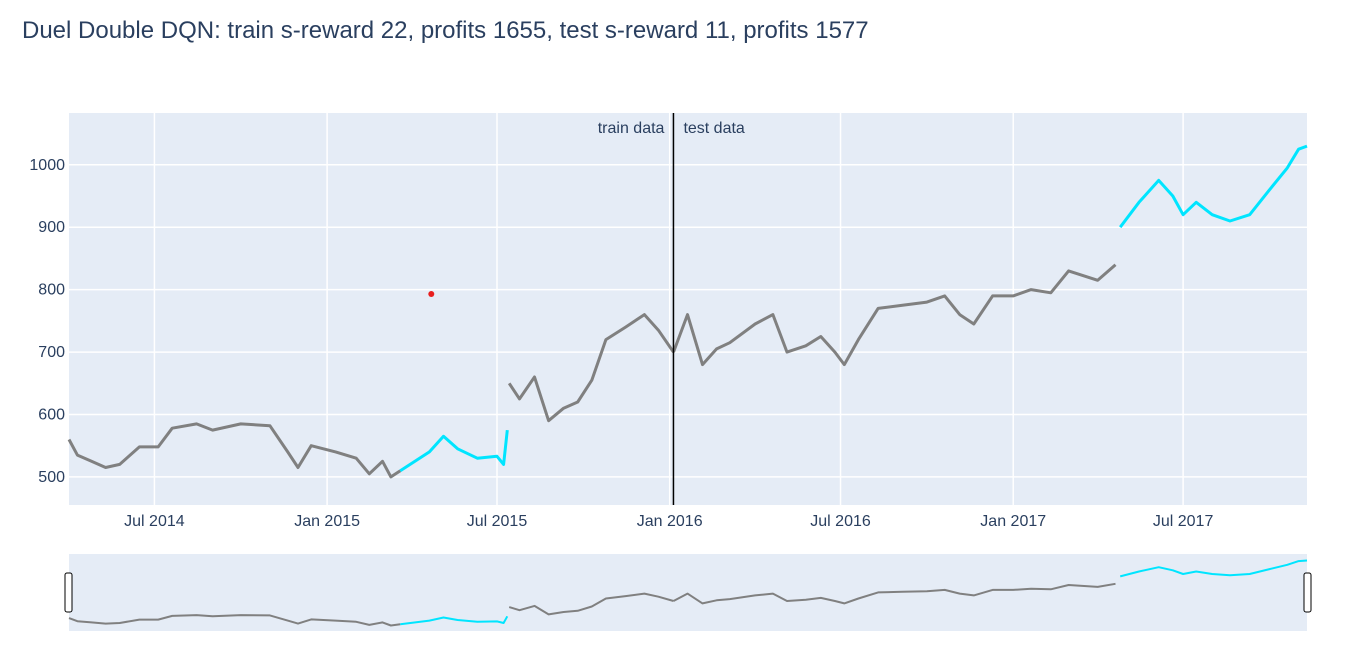  I want to click on y-tick-label: 600, so click(51, 414).